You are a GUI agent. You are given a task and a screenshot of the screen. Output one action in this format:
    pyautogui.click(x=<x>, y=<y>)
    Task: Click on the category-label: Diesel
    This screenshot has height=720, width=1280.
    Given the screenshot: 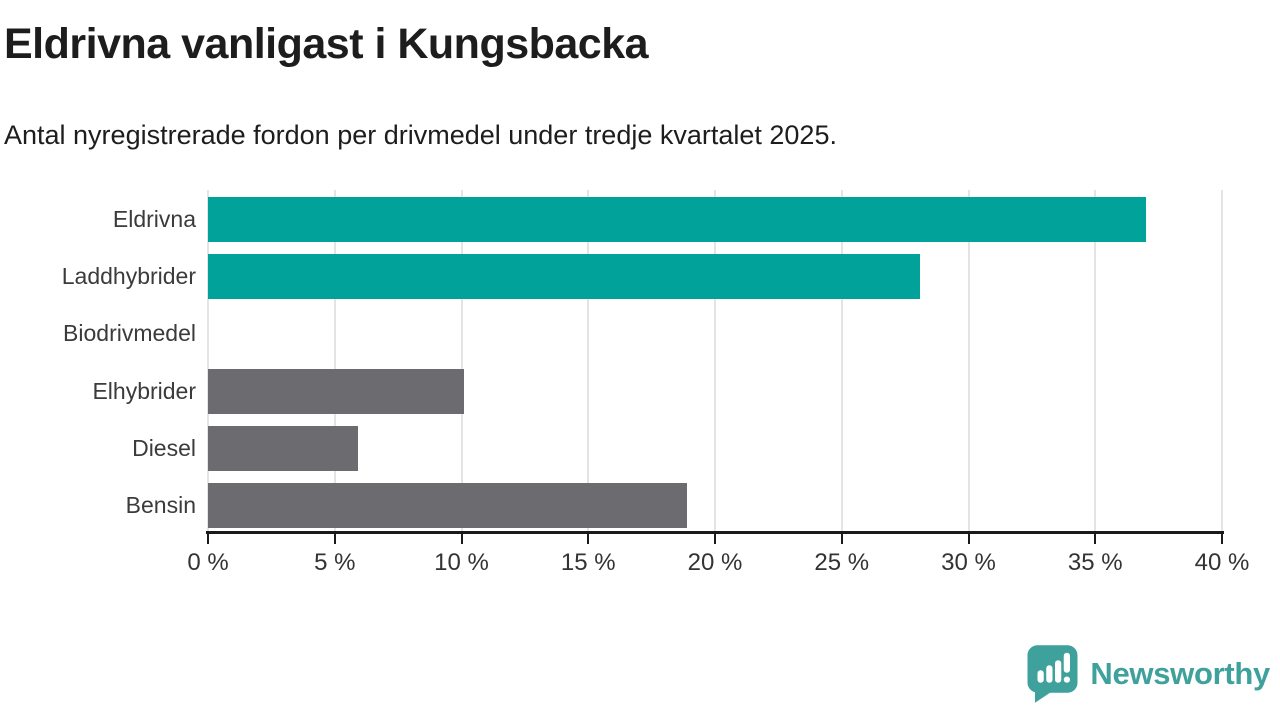 What is the action you would take?
    pyautogui.click(x=164, y=447)
    